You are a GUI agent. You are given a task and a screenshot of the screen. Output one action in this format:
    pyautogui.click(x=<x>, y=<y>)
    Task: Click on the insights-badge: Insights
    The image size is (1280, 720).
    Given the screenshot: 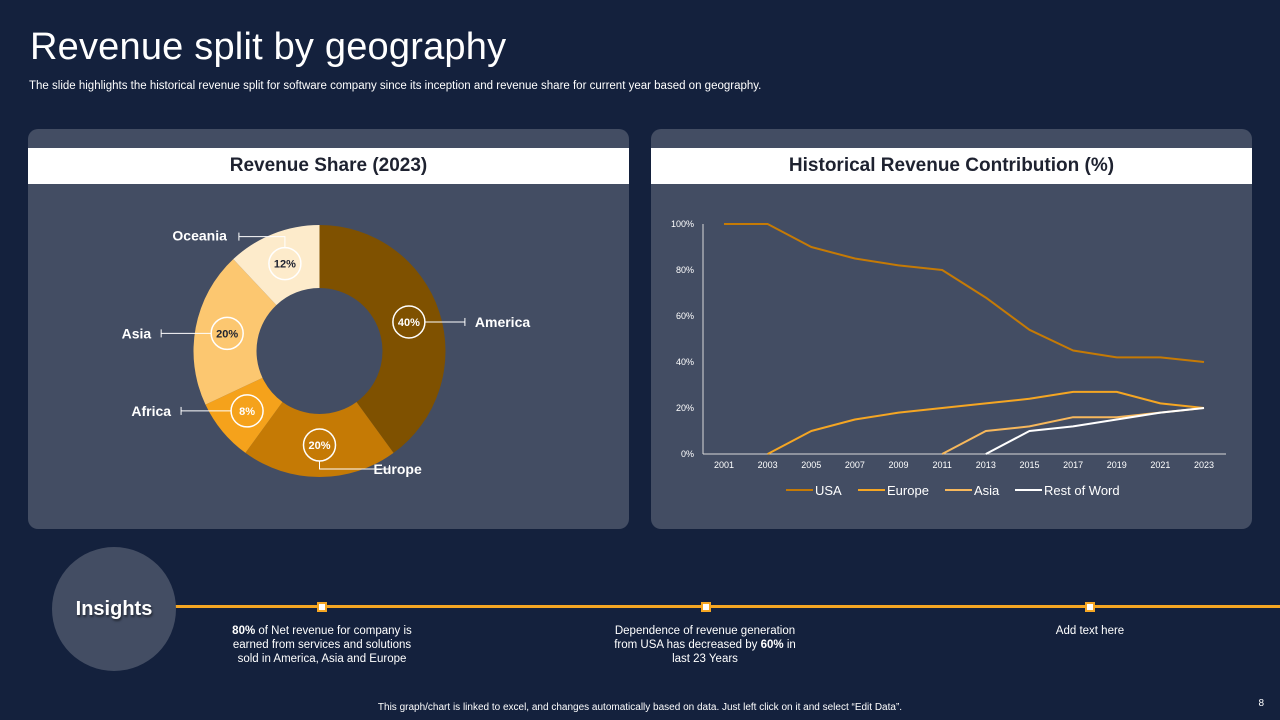 What is the action you would take?
    pyautogui.click(x=114, y=609)
    